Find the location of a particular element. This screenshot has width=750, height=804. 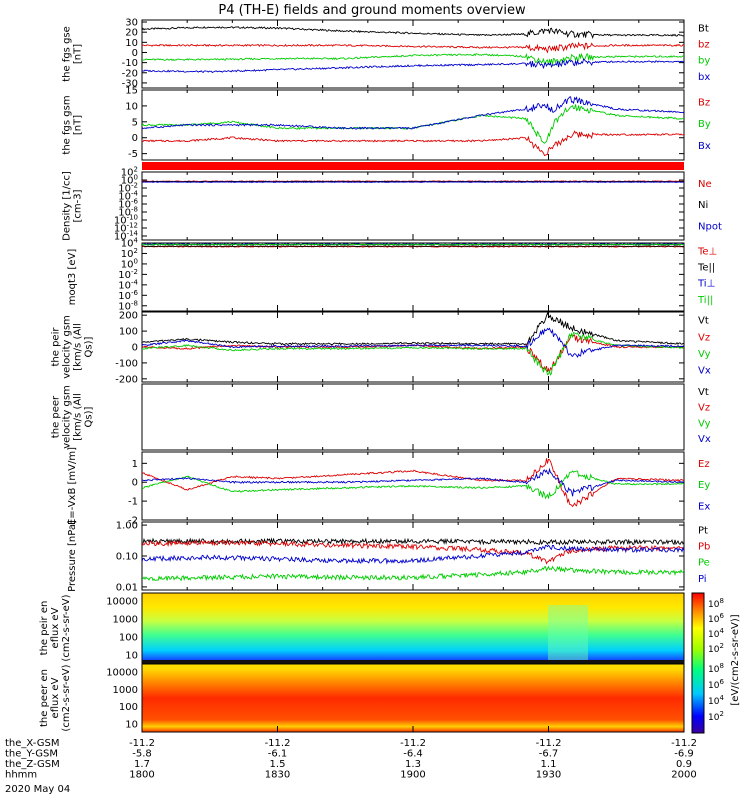

series-line-bz is located at coordinates (413, 47).